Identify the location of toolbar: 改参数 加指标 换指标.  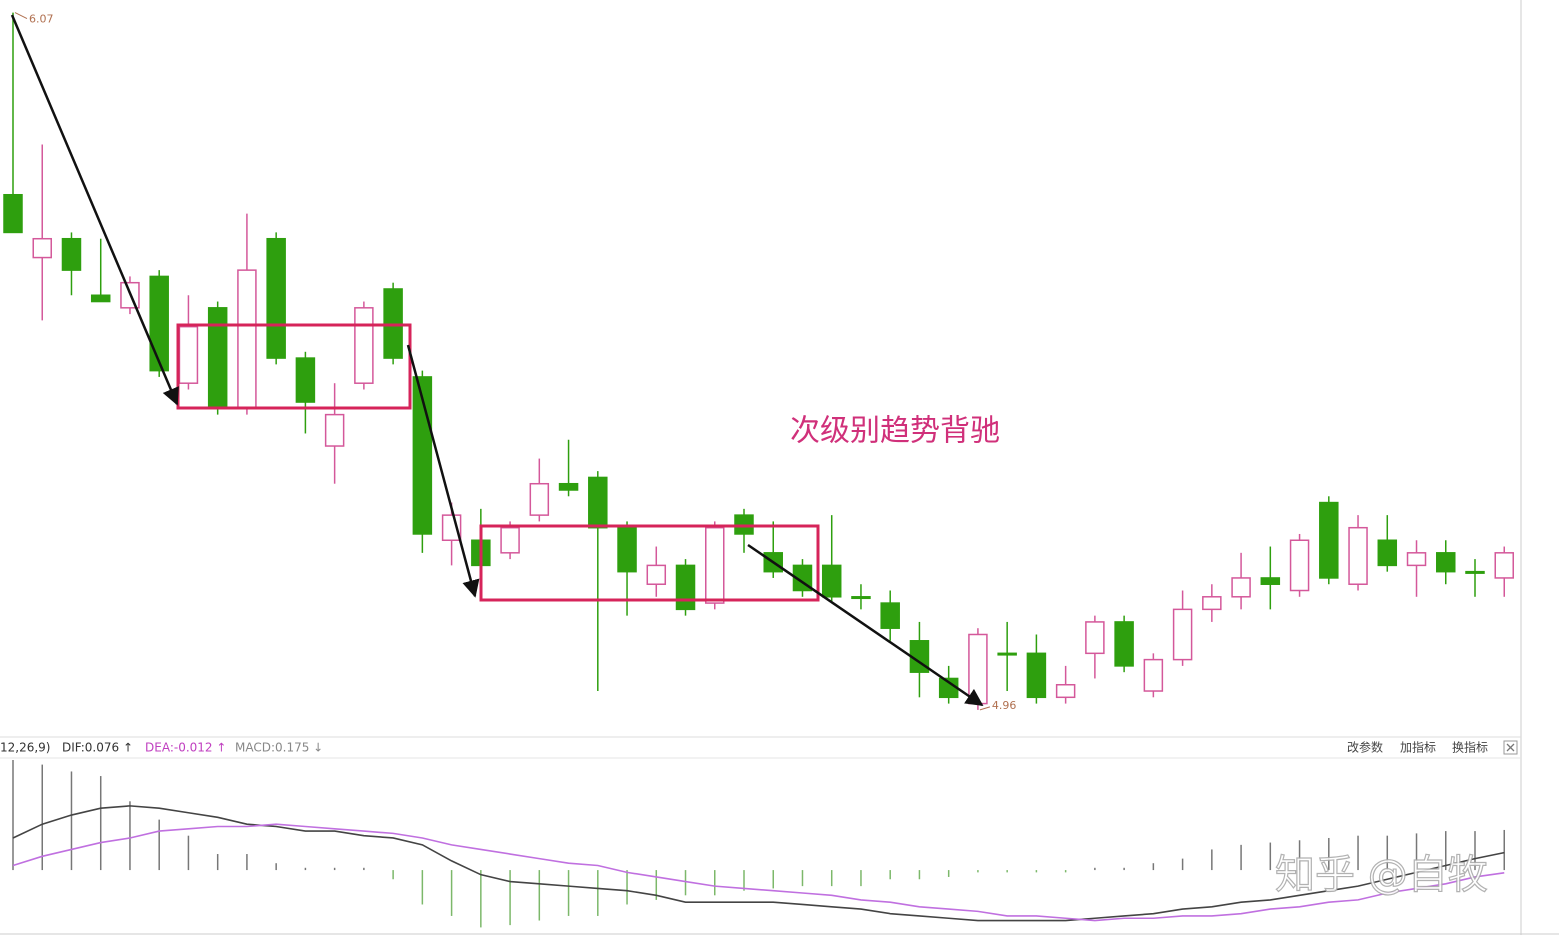
(1432, 747).